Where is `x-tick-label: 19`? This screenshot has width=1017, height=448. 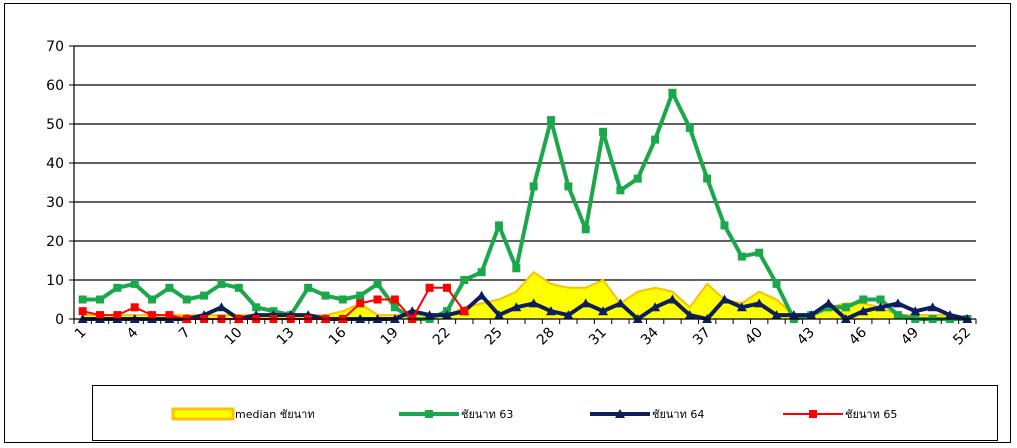
x-tick-label: 19 is located at coordinates (390, 337).